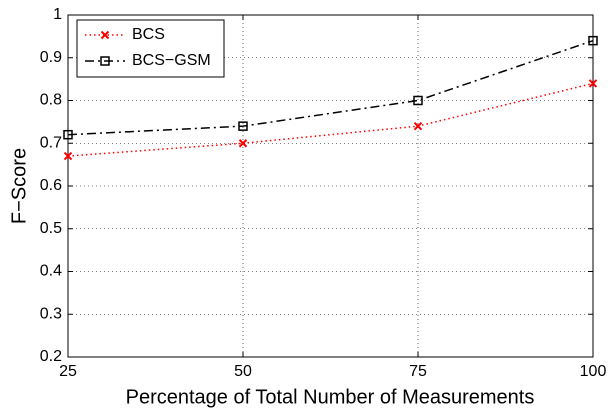  What do you see at coordinates (57, 14) in the screenshot?
I see `y-tick-label: 1` at bounding box center [57, 14].